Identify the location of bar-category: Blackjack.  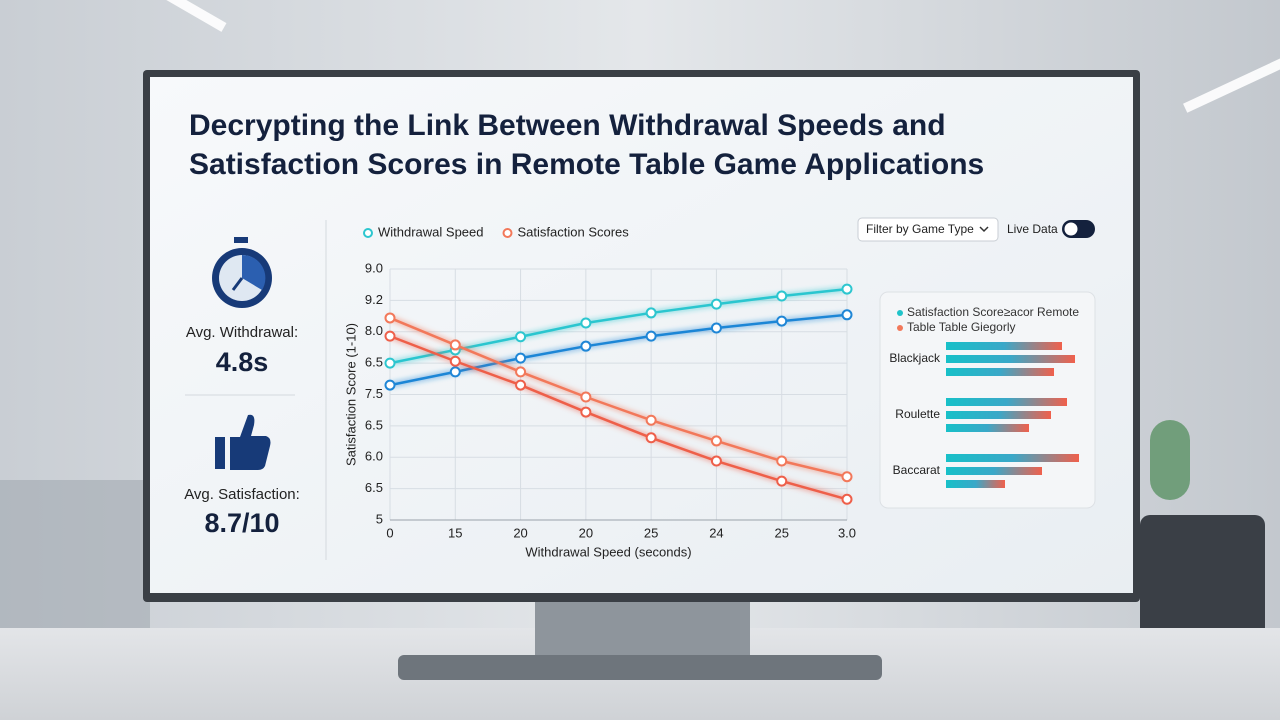
(915, 358).